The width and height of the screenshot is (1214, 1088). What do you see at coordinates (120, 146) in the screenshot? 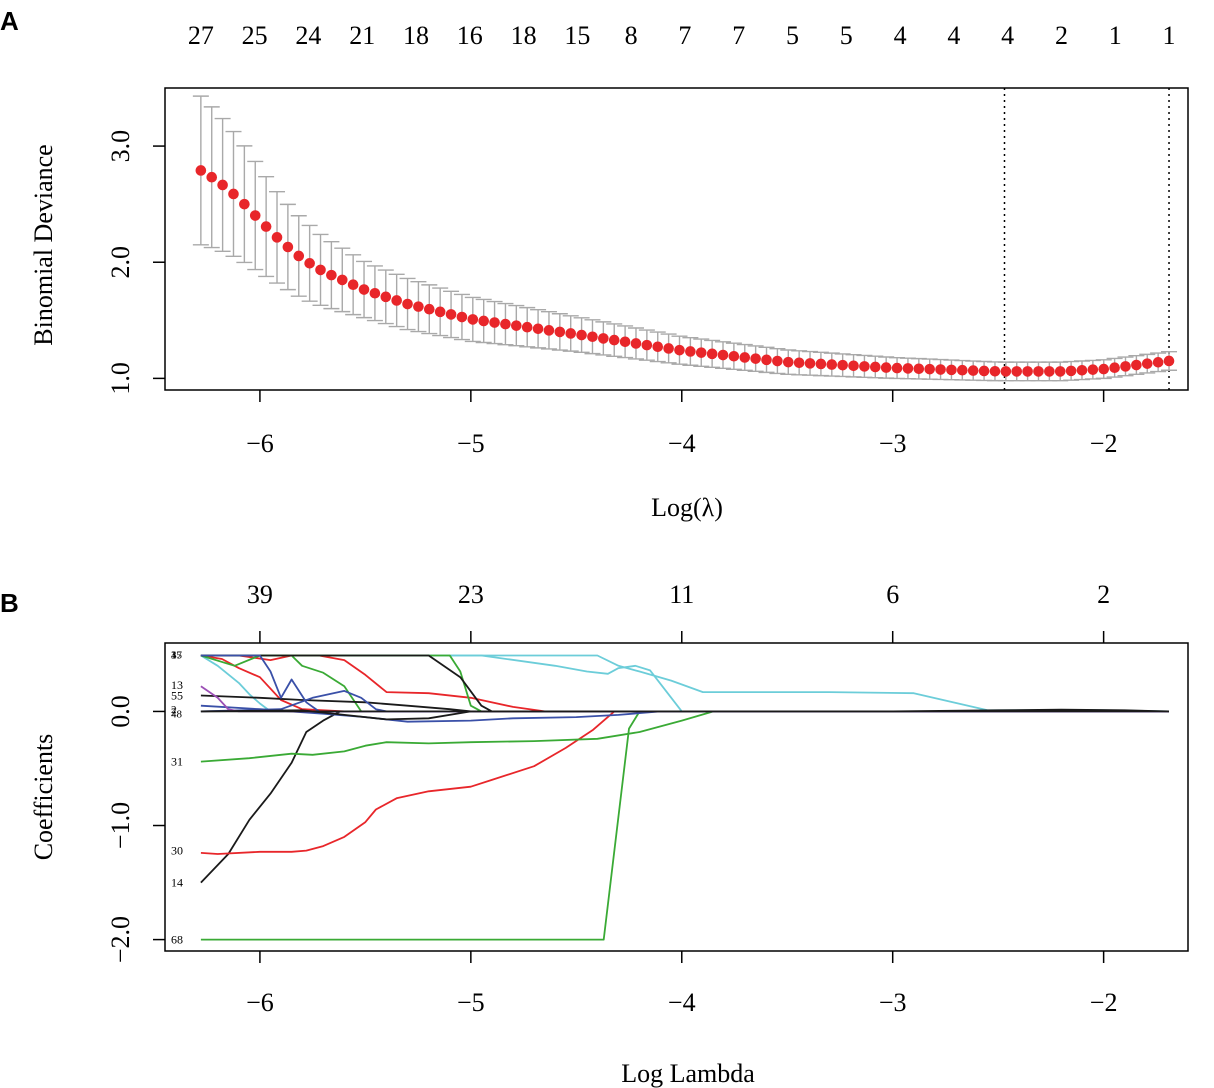
I see `panel-a-ytick-label: 3.0` at bounding box center [120, 146].